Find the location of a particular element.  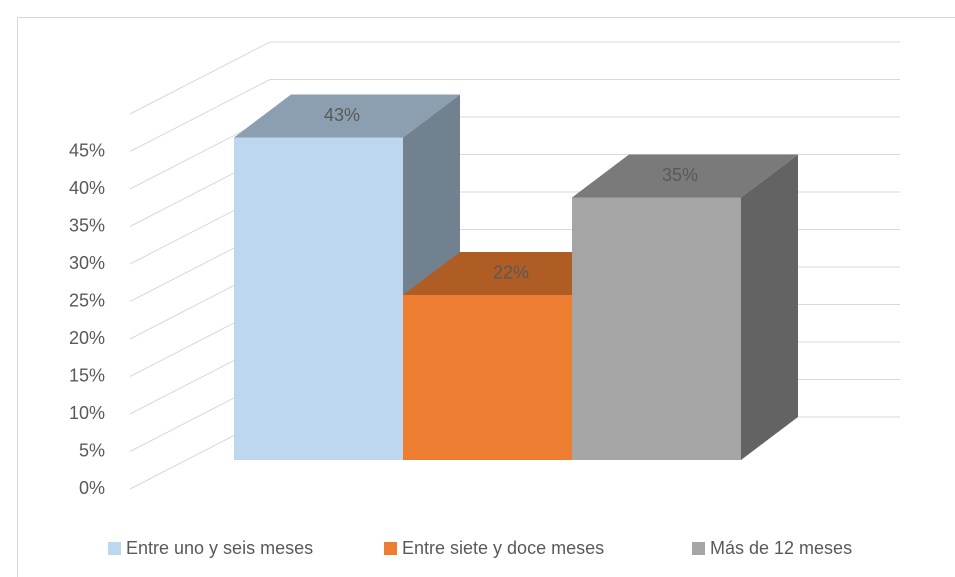

y-tick-label: 35% is located at coordinates (87, 225).